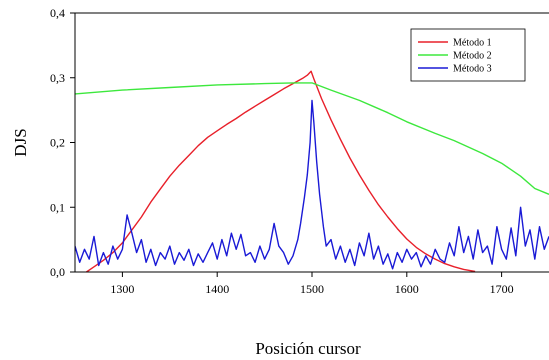 Image resolution: width=549 pixels, height=360 pixels. Describe the element at coordinates (122, 289) in the screenshot. I see `x-tick-label: 1300` at that location.